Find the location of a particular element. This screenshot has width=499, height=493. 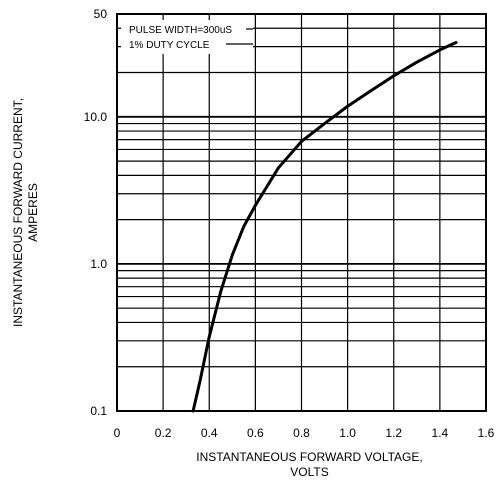

y-axis-label: INSTANTANEOUS FORWARD CURRENT, is located at coordinates (18, 212).